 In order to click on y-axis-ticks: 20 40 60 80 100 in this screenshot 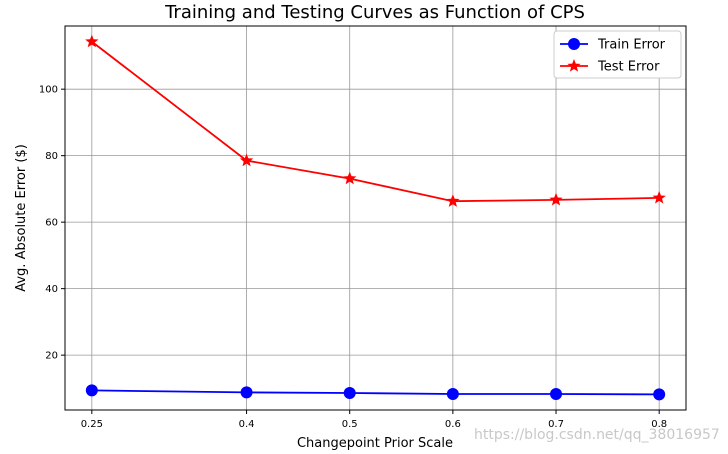, I will do `click(52, 223)`.